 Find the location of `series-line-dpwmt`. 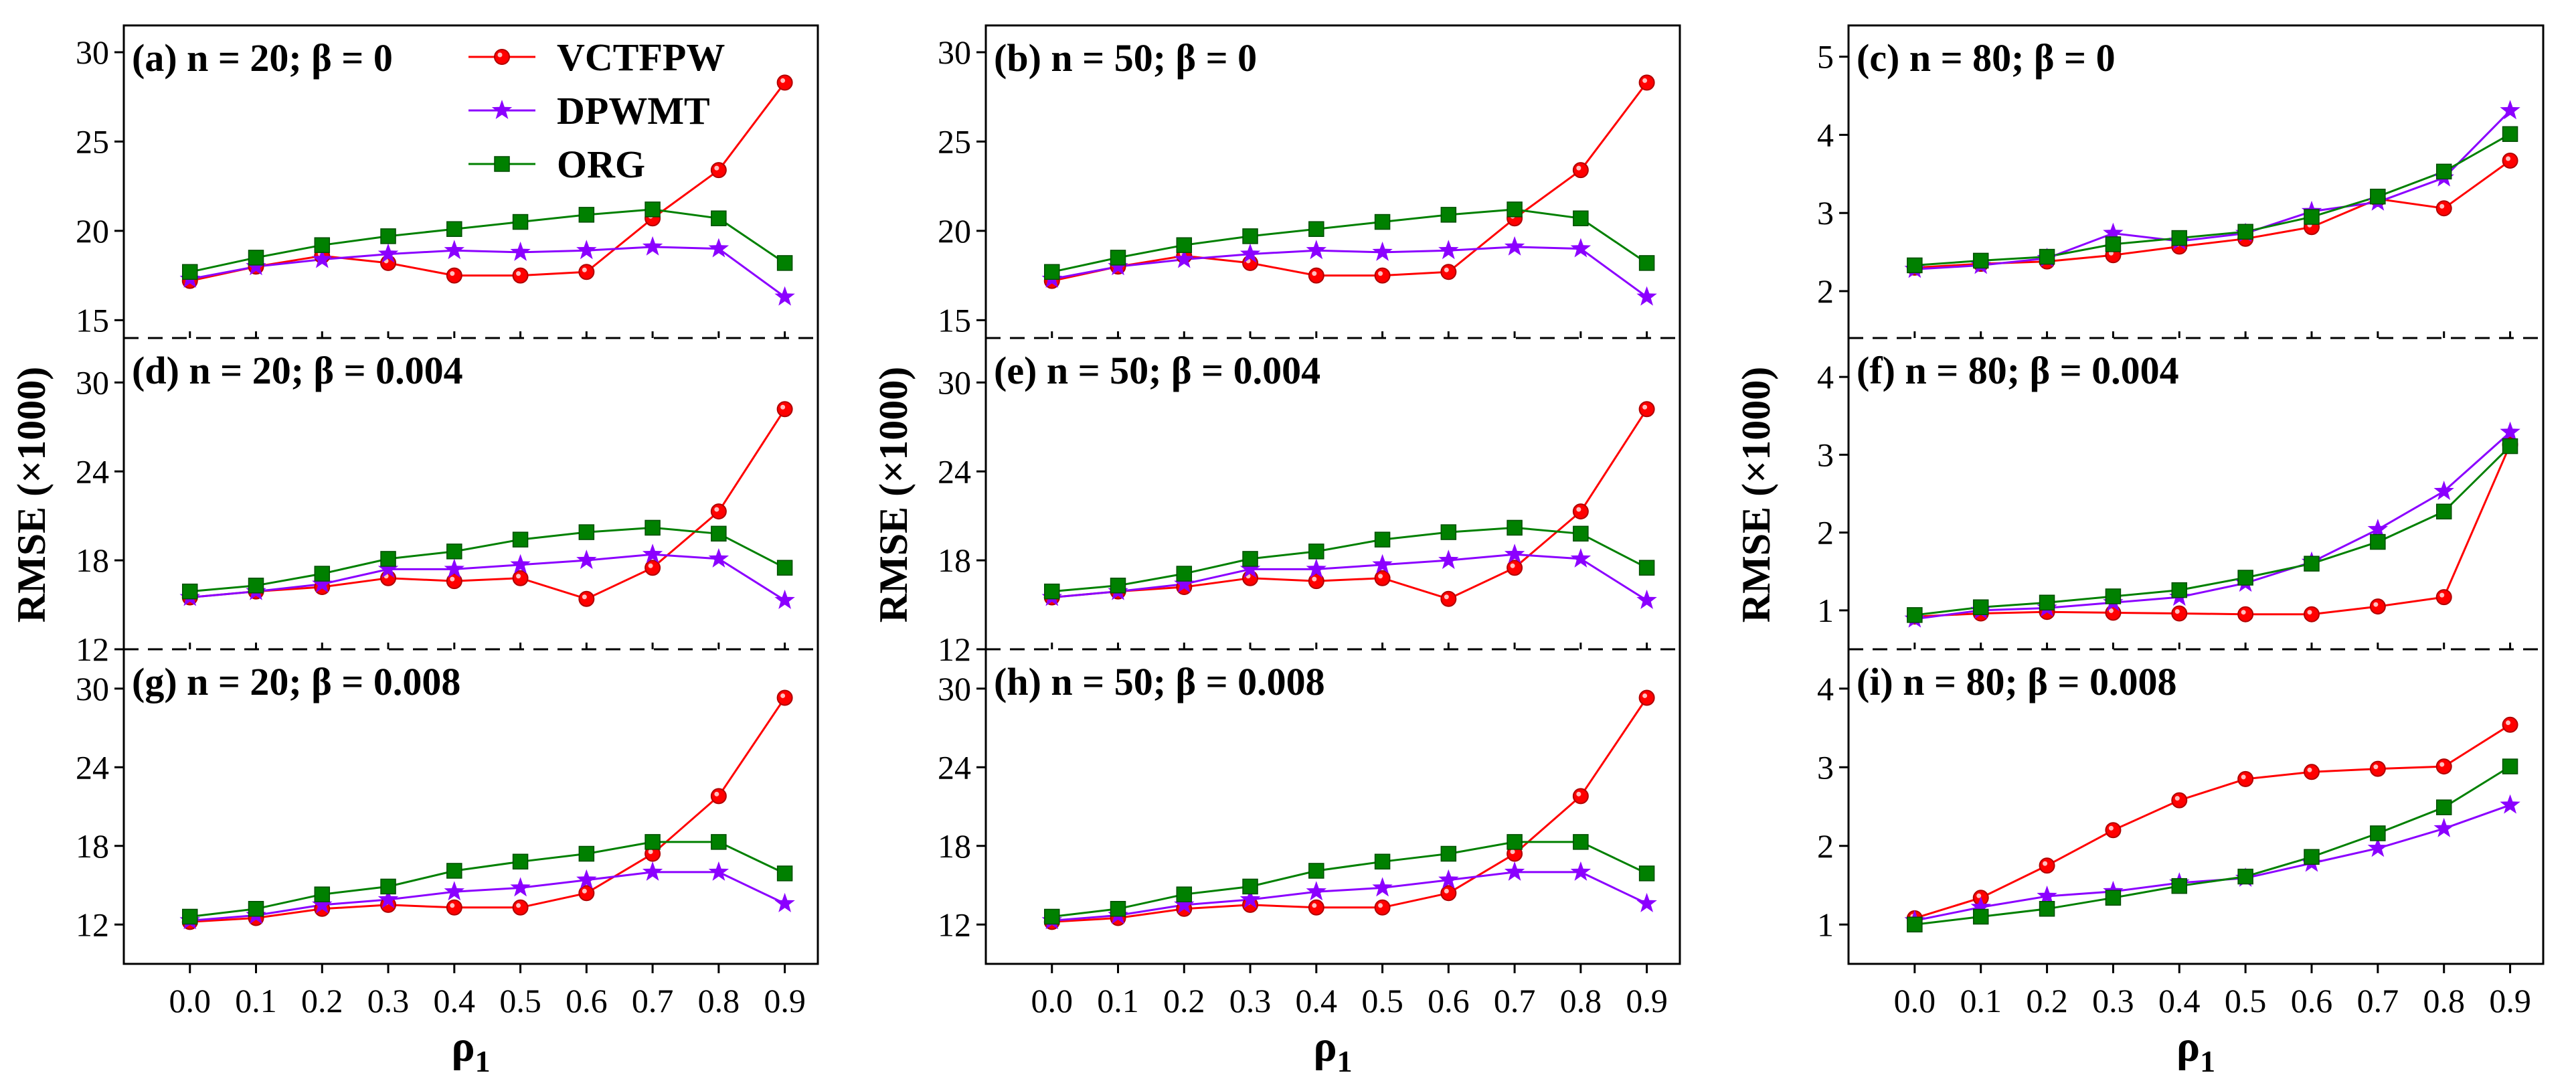

series-line-dpwmt is located at coordinates (1349, 272).